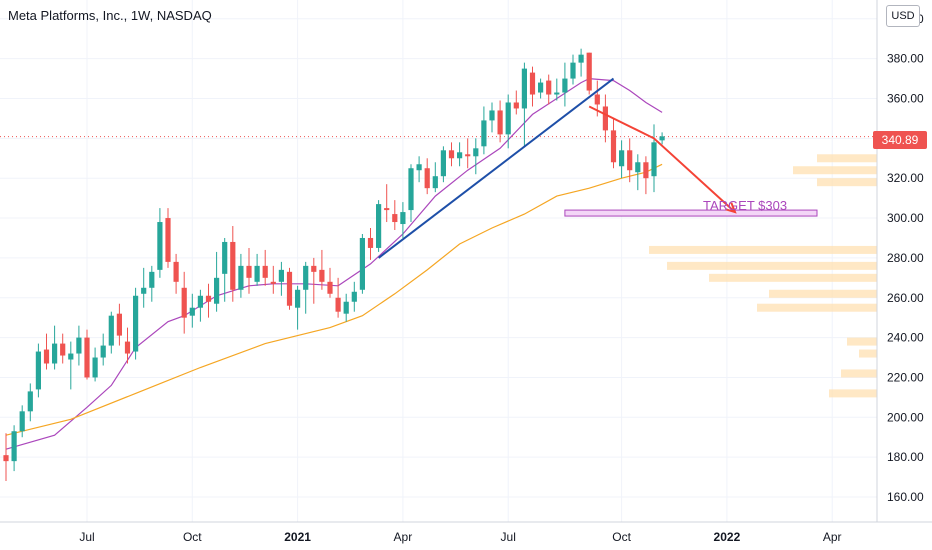 The width and height of the screenshot is (932, 550). I want to click on price-tick-label: 220.00, so click(905, 377).